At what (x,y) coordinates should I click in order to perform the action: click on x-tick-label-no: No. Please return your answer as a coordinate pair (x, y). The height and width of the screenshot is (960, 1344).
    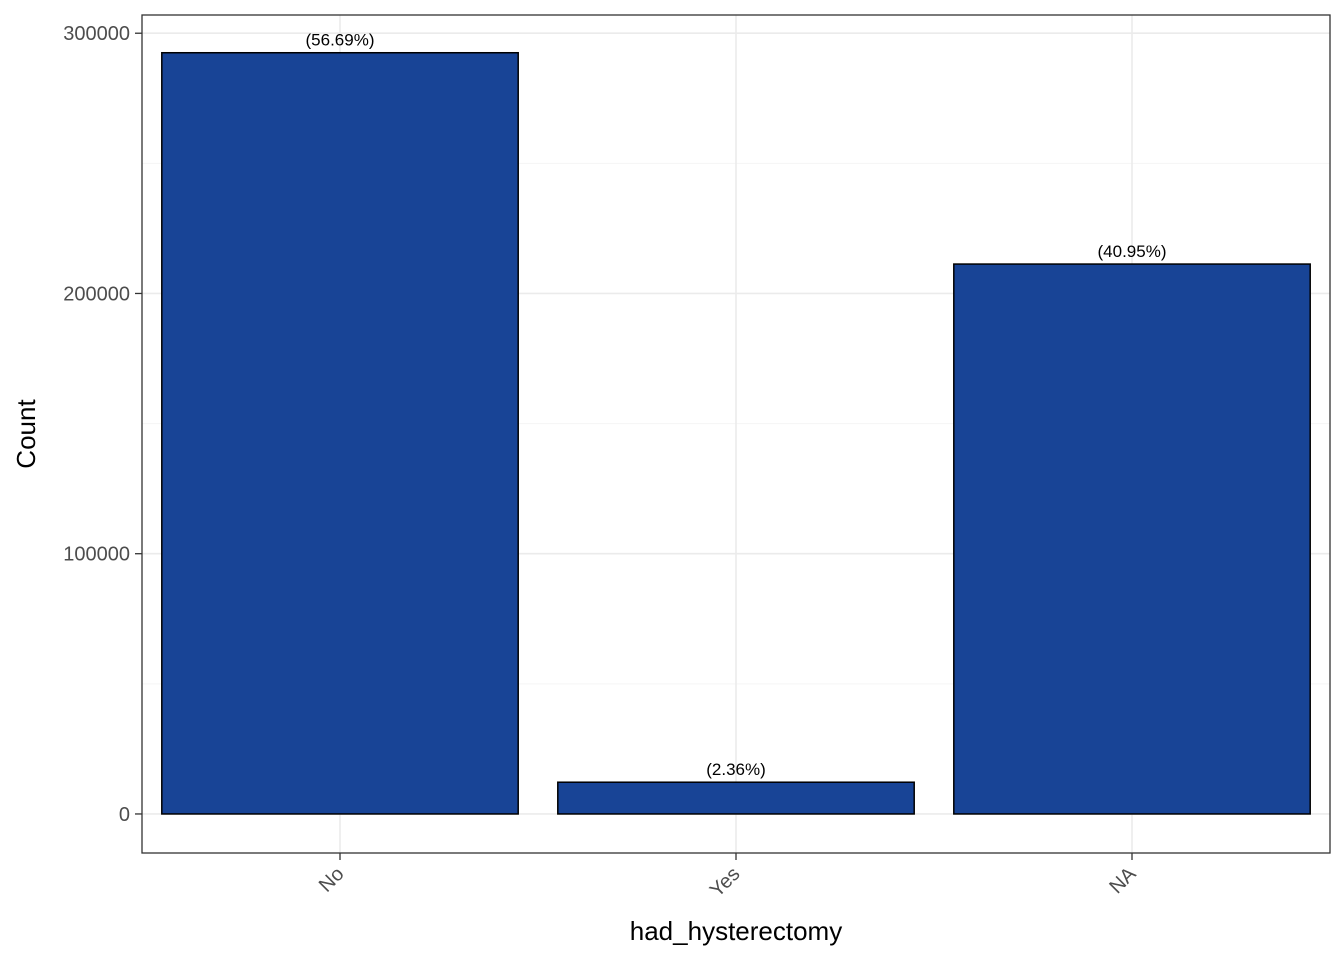
    Looking at the image, I should click on (332, 880).